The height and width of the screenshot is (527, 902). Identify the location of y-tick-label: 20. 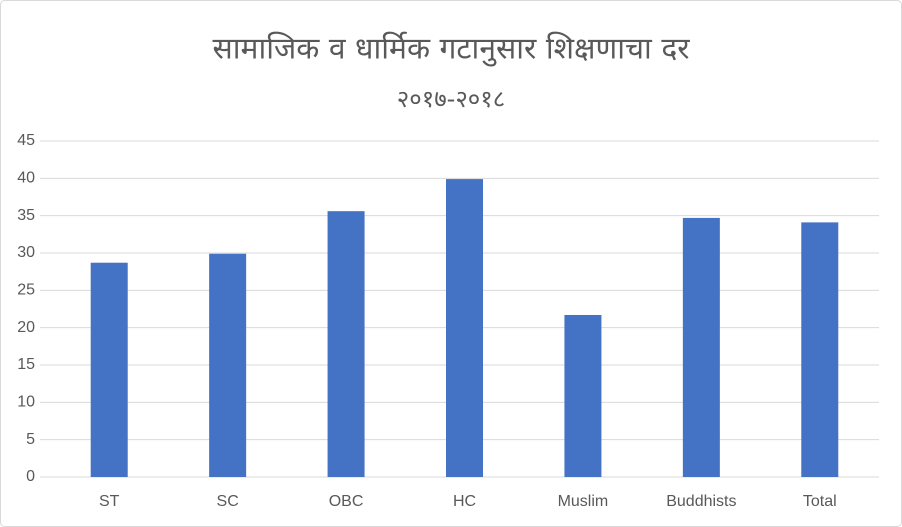
(26, 327).